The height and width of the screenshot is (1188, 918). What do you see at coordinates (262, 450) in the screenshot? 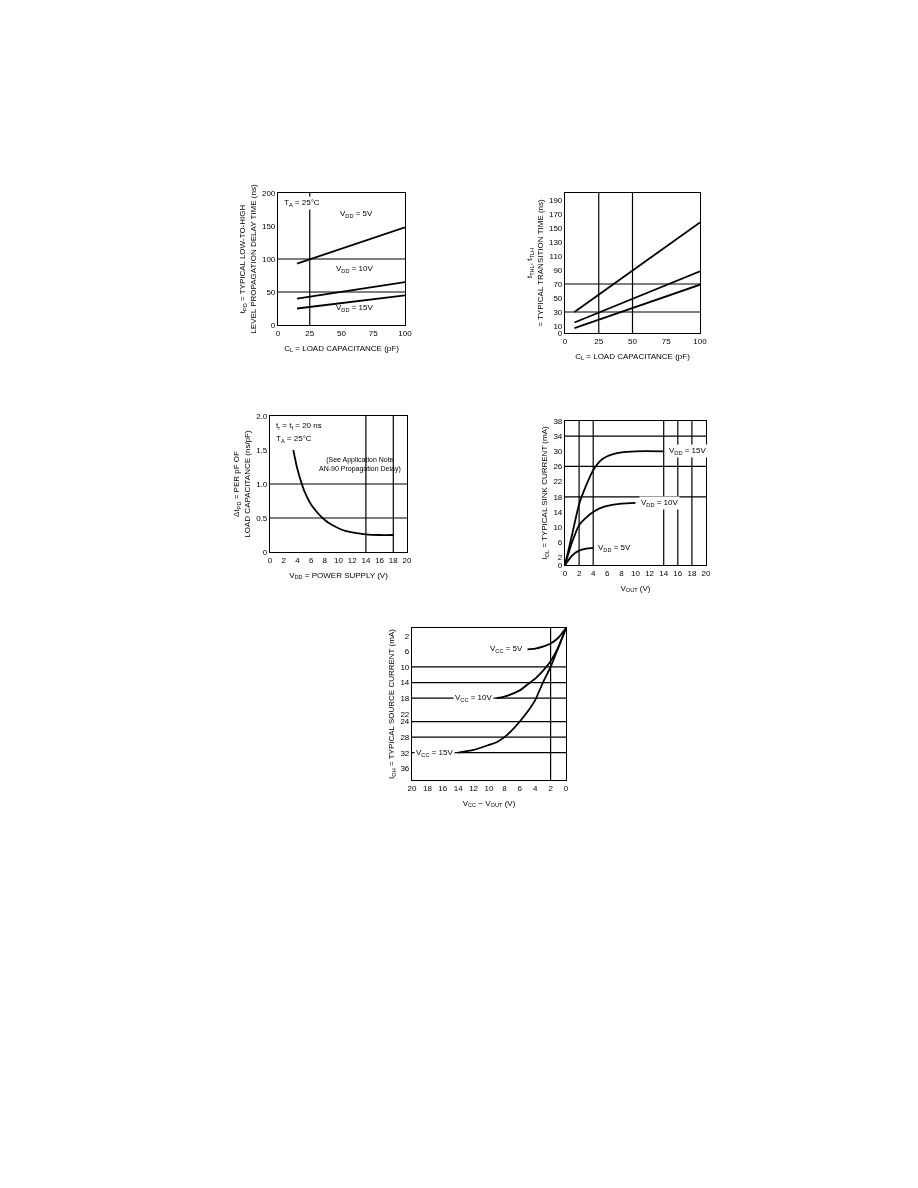
I see `y-tick-label: 1.5` at bounding box center [262, 450].